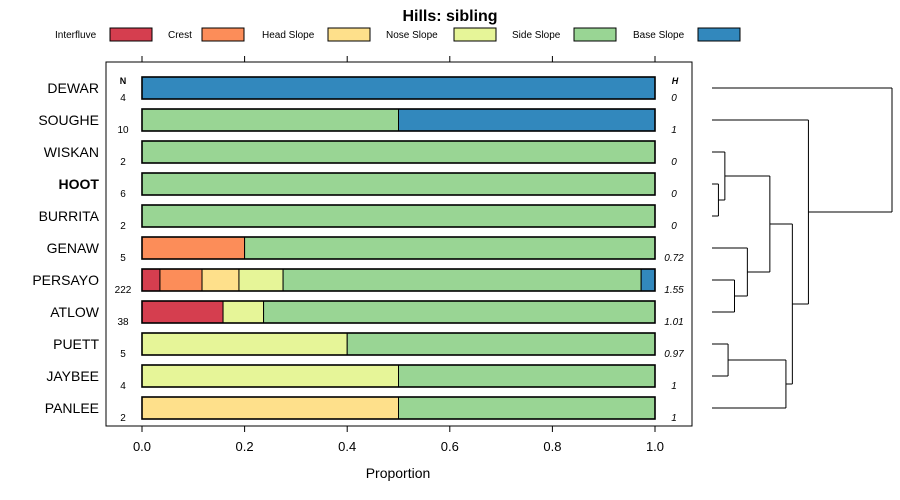 Image resolution: width=900 pixels, height=500 pixels. What do you see at coordinates (123, 81) in the screenshot?
I see `n-header: N` at bounding box center [123, 81].